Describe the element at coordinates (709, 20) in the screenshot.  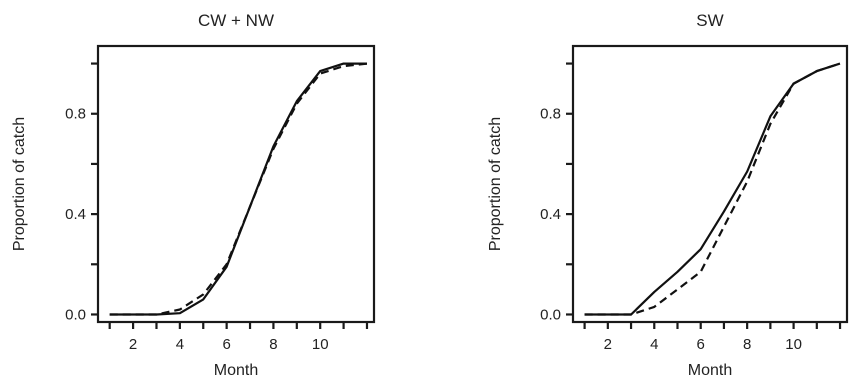
I see `chart-title: SW` at that location.